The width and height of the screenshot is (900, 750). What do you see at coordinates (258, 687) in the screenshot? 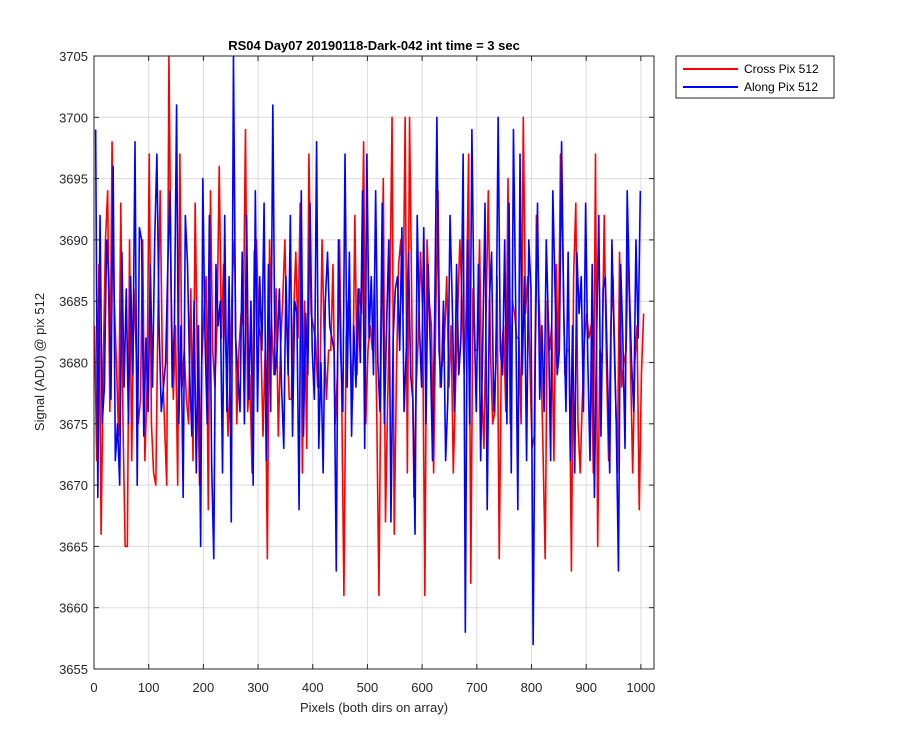
I see `x-tick-label: 300` at bounding box center [258, 687].